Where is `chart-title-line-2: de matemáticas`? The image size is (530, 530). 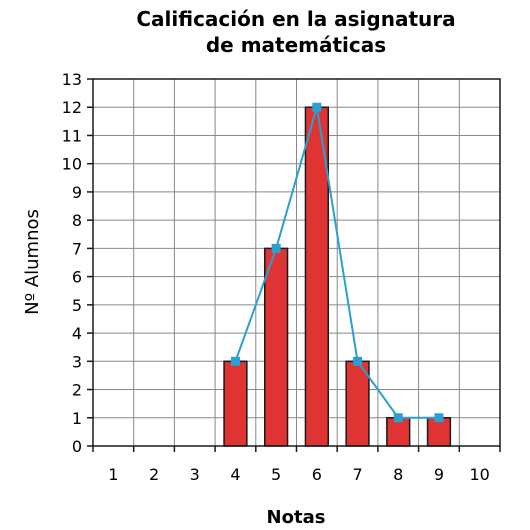
chart-title-line-2: de matemáticas is located at coordinates (296, 45).